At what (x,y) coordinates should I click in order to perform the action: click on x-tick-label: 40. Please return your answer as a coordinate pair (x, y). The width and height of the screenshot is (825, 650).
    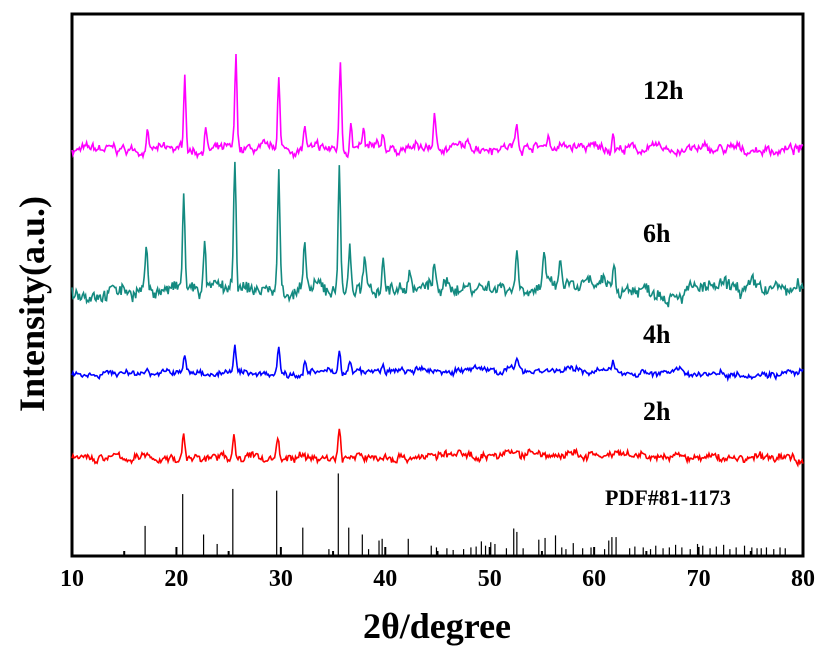
    Looking at the image, I should click on (385, 579).